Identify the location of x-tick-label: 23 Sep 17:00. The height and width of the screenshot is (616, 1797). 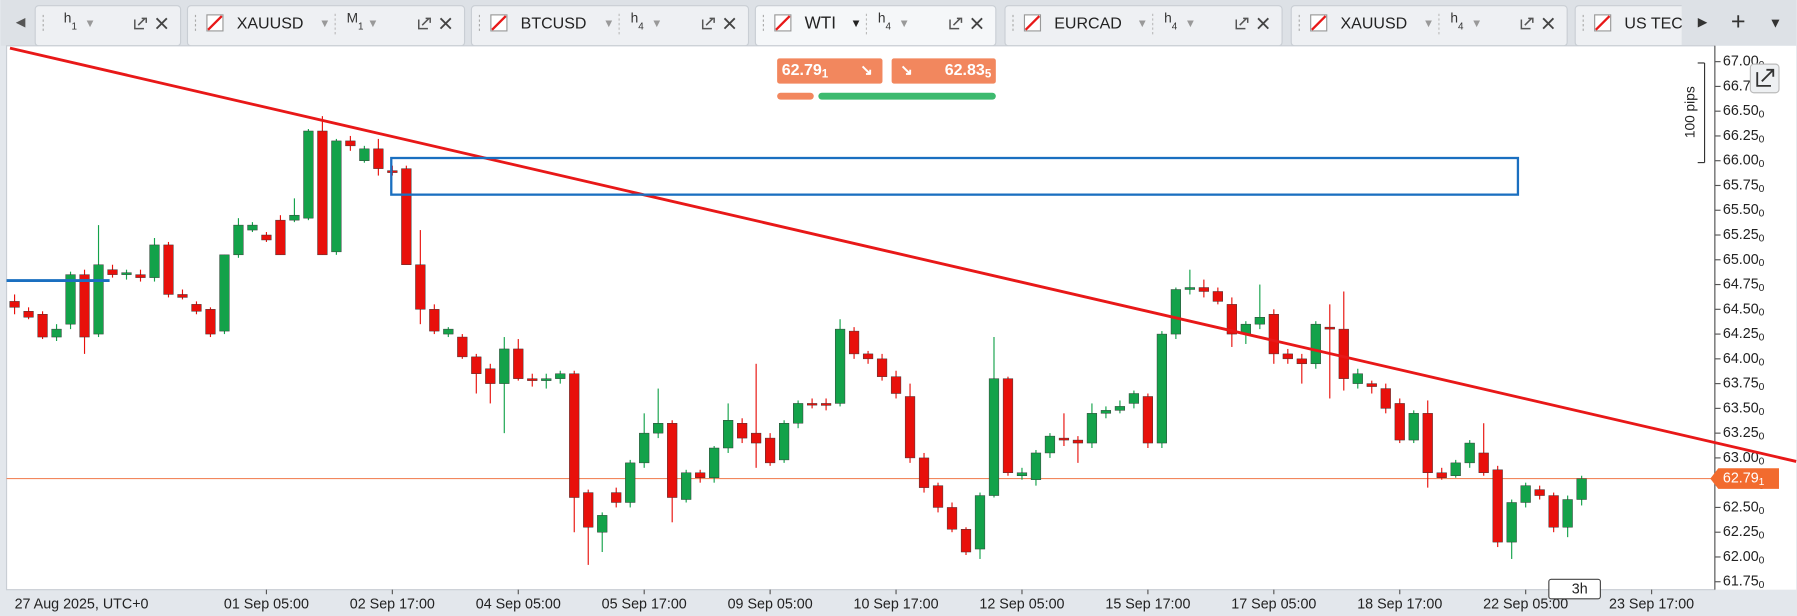
(1651, 604).